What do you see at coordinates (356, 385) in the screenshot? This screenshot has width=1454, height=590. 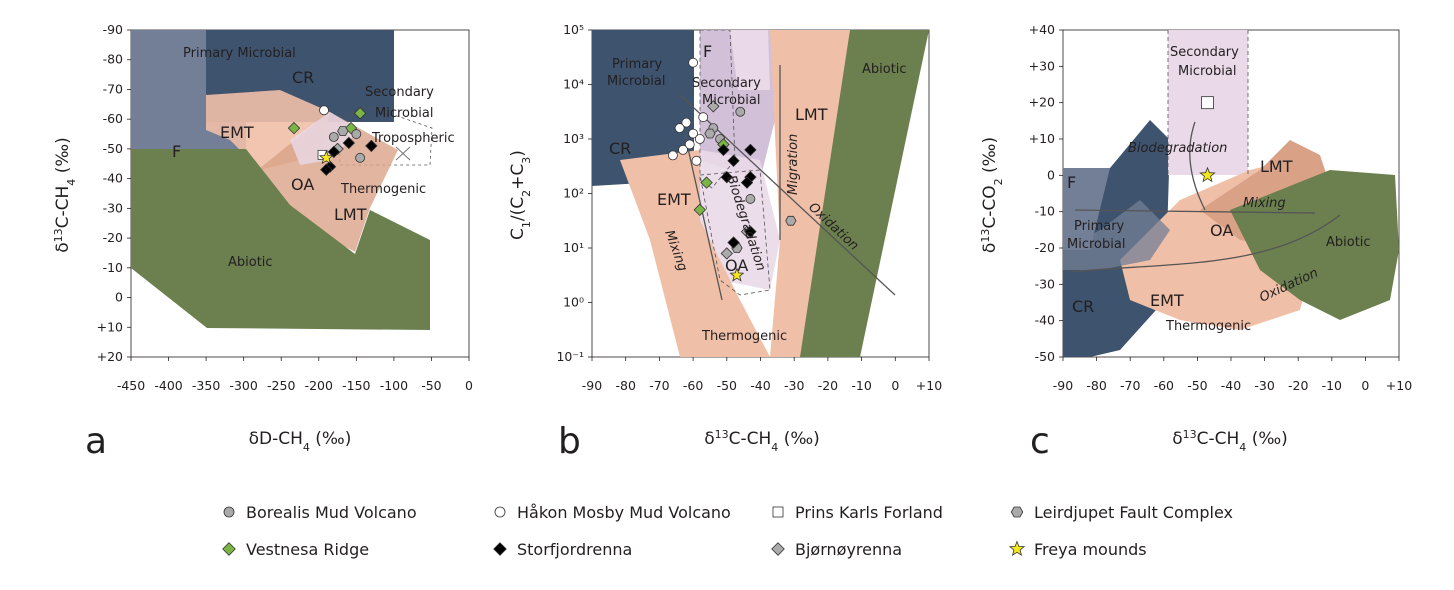 I see `a-xtick-label: -150` at bounding box center [356, 385].